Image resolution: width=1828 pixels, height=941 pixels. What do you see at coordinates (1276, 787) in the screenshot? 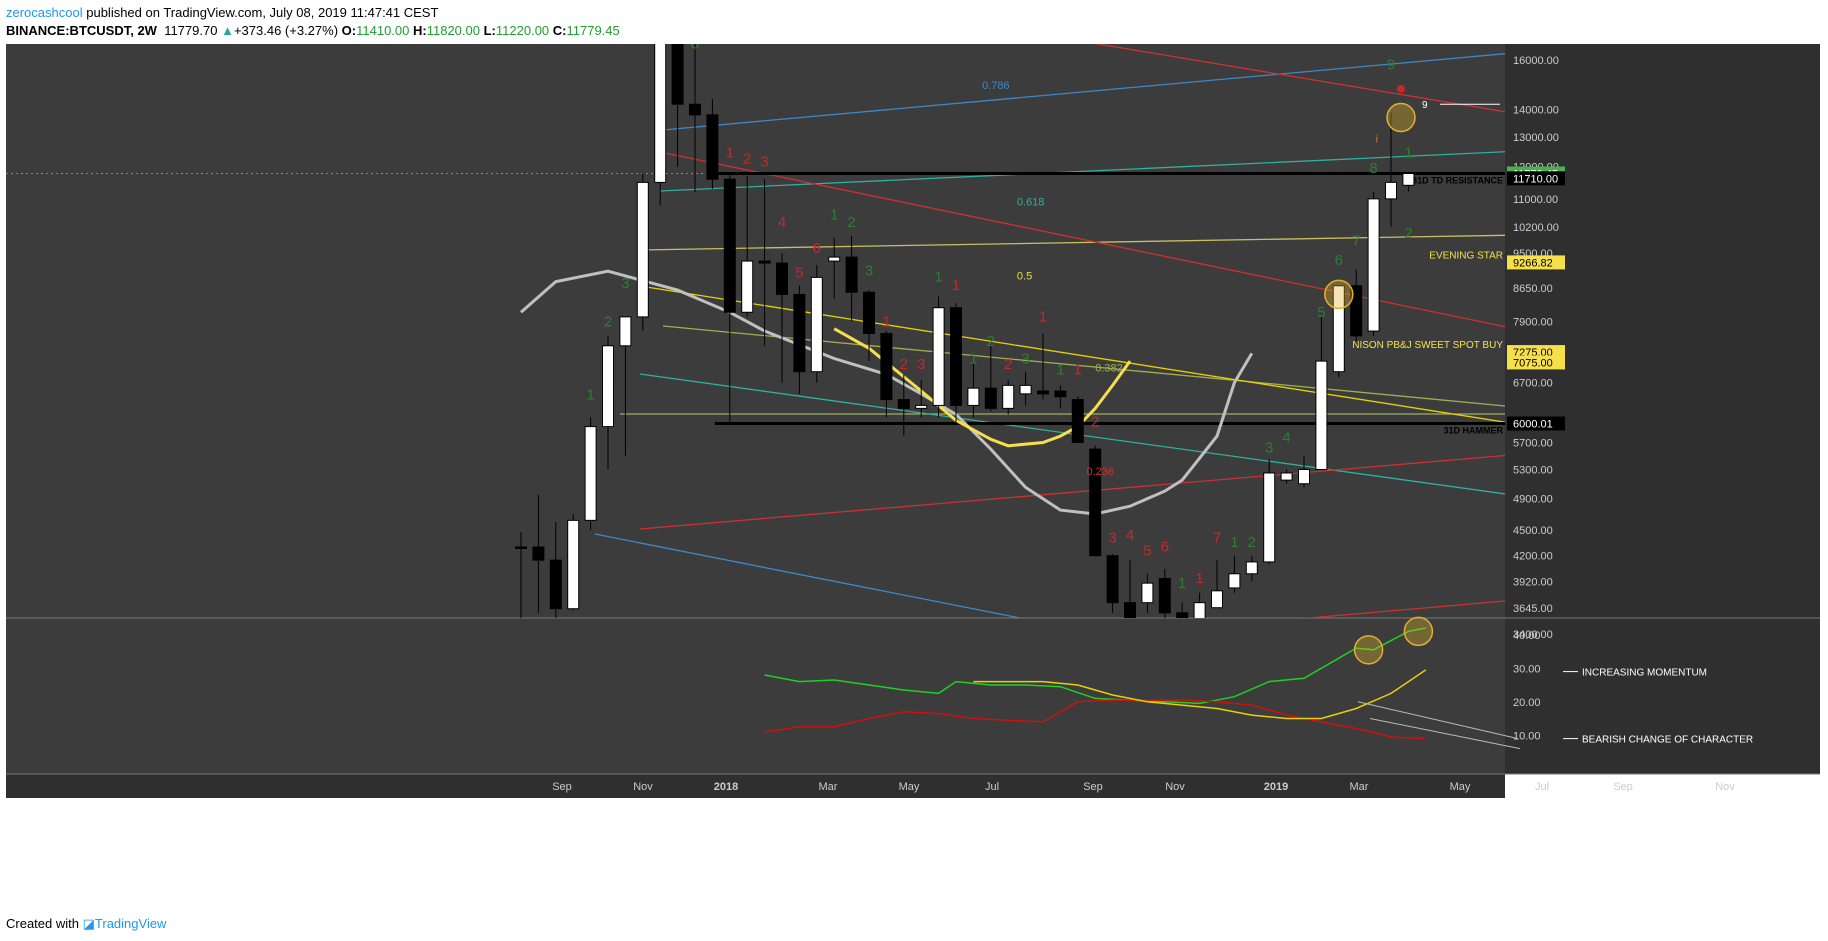
I see `time-tick-label: 2019` at bounding box center [1276, 787].